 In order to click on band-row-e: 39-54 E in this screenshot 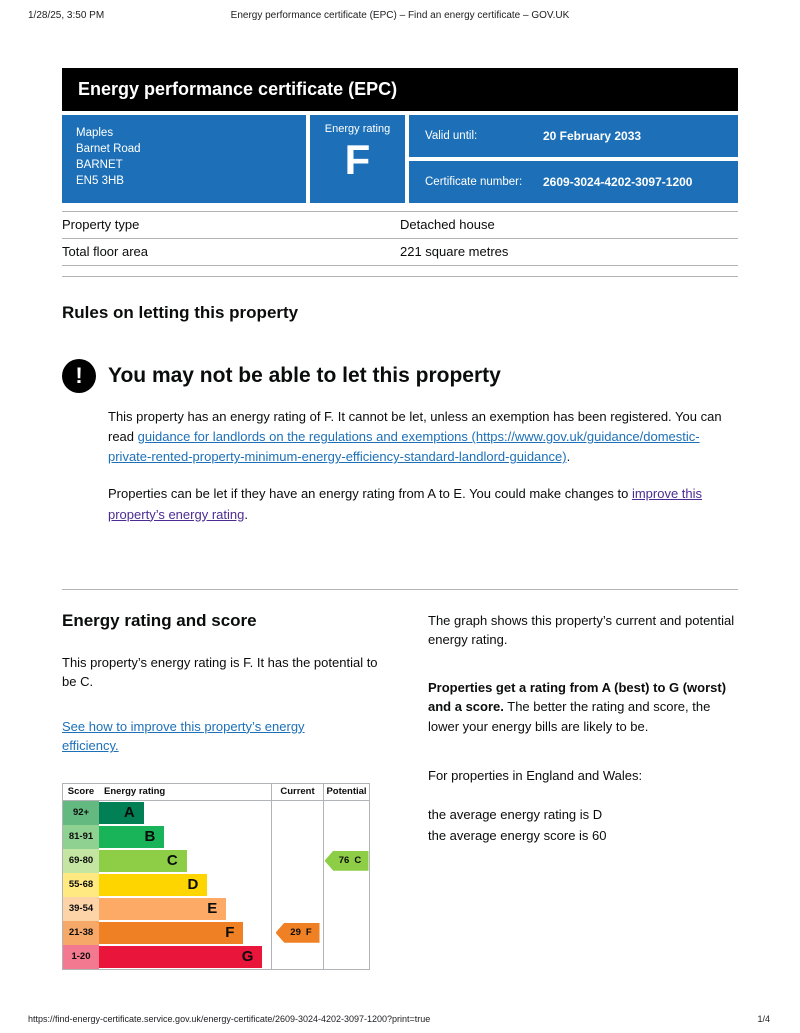, I will do `click(216, 908)`.